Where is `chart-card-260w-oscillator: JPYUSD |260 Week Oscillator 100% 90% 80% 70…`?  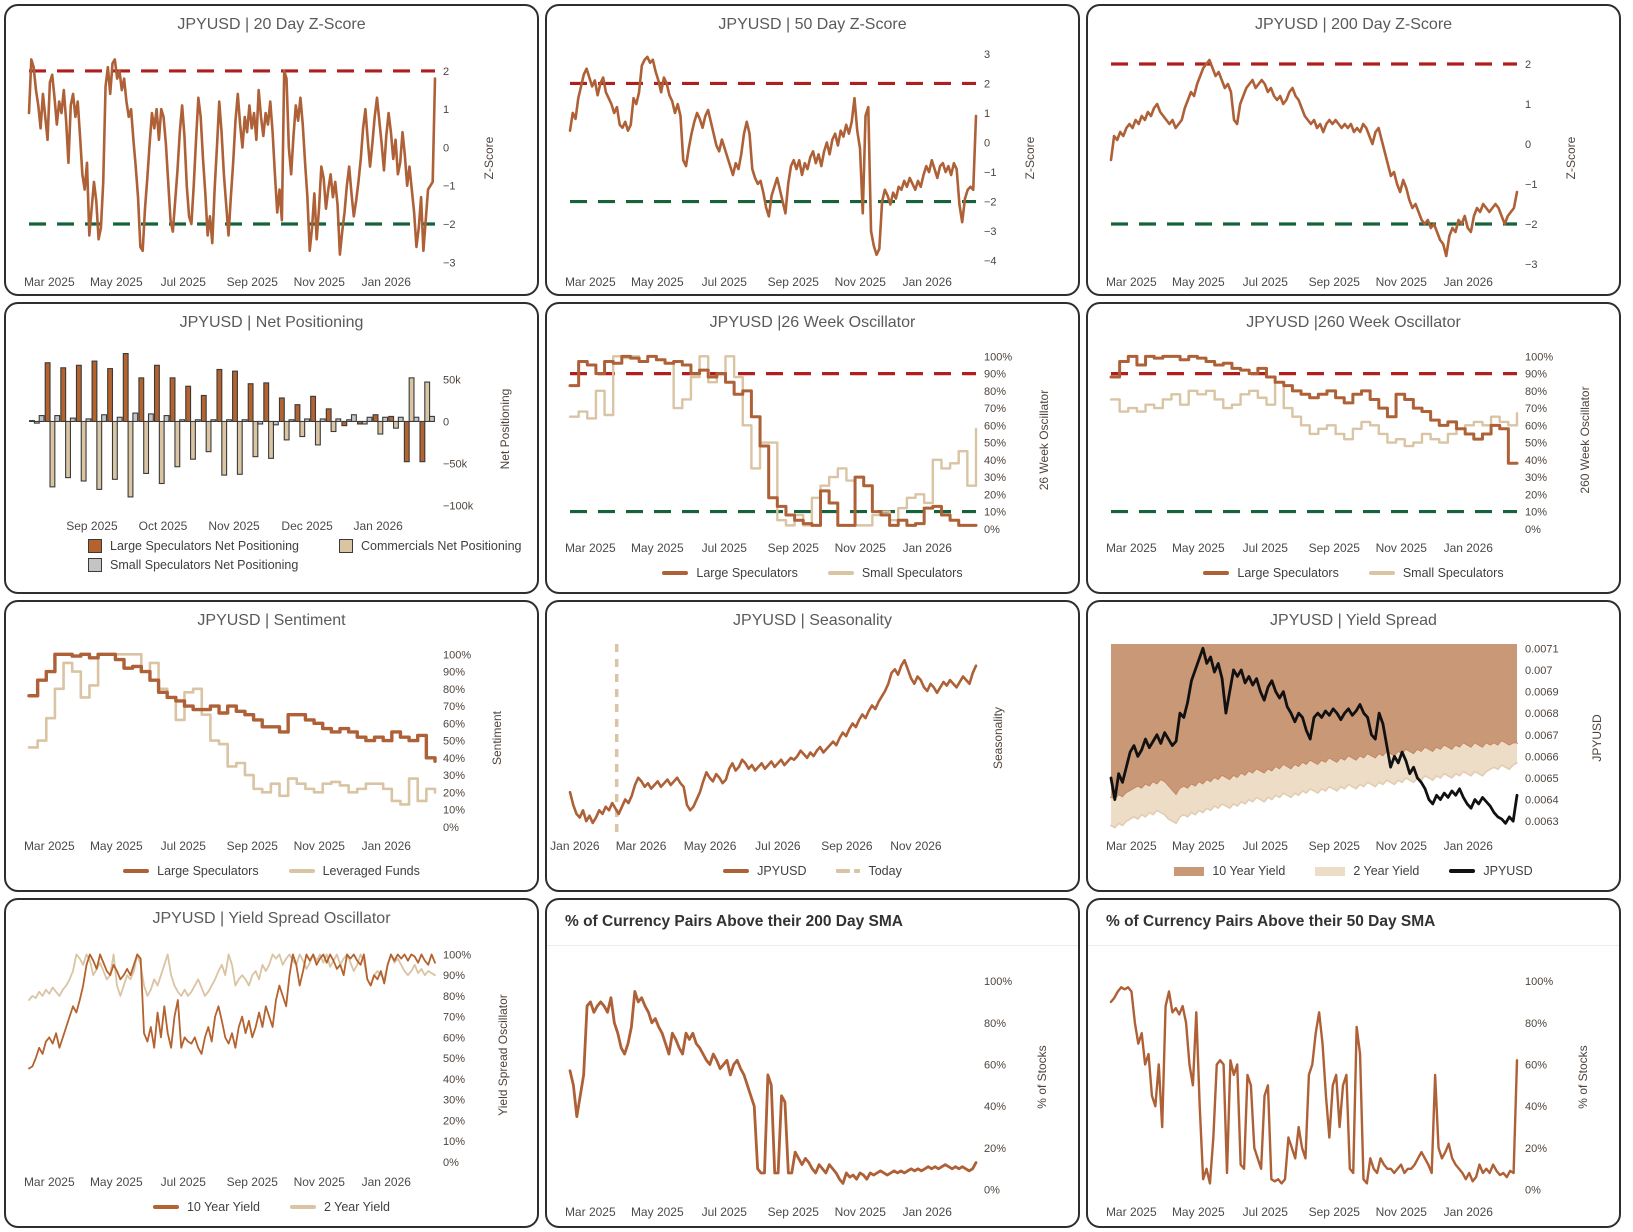
chart-card-260w-oscillator: JPYUSD |260 Week Oscillator 100% 90% 80% 70… is located at coordinates (1353, 448).